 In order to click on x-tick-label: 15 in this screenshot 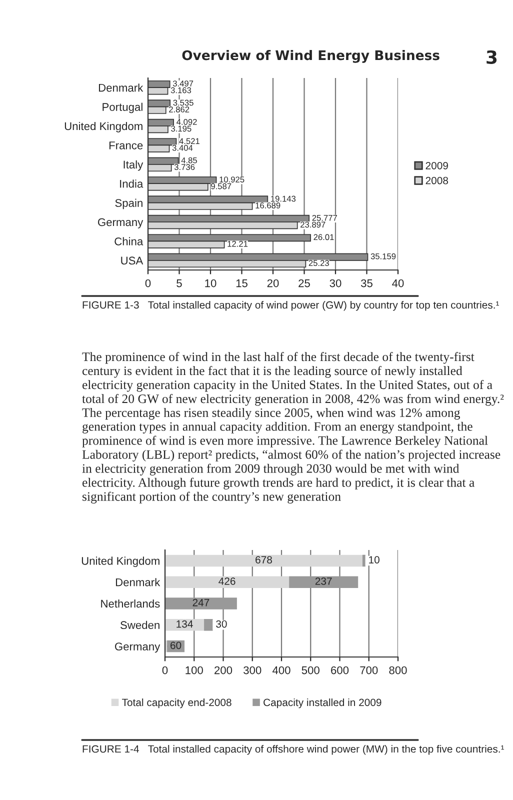, I will do `click(242, 283)`.